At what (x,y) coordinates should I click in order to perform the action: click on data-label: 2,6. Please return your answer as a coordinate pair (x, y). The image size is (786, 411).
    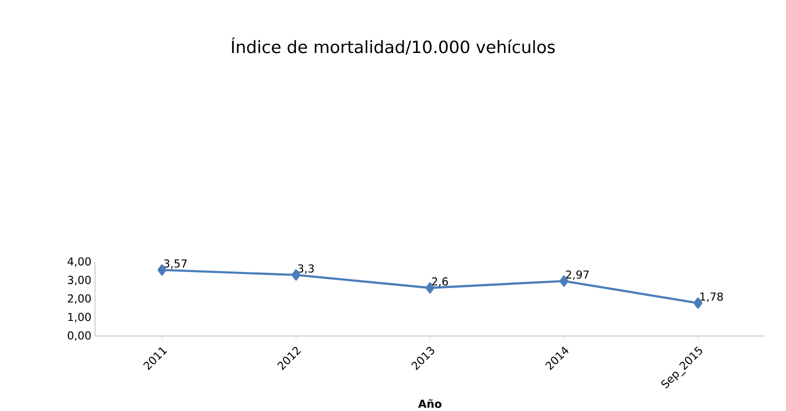
    Looking at the image, I should click on (440, 282).